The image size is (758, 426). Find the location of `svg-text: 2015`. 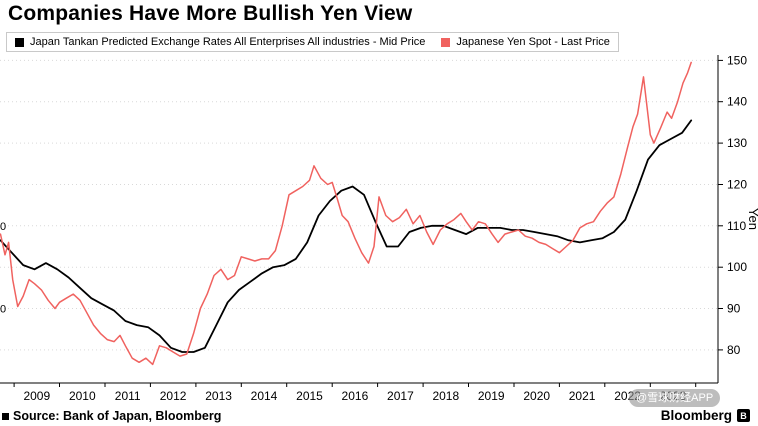

svg-text: 2015 is located at coordinates (309, 396).